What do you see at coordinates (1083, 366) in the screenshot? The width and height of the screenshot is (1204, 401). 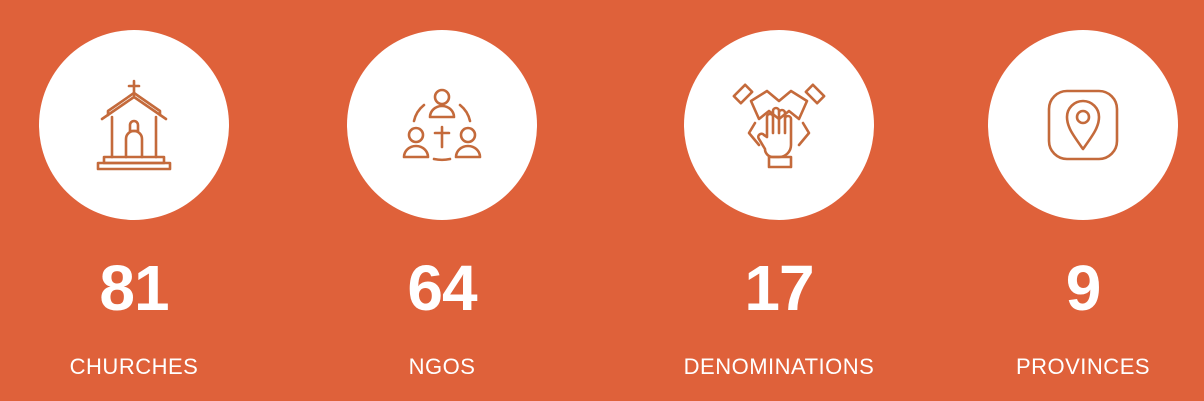 I see `stat-label: PROVINCES` at bounding box center [1083, 366].